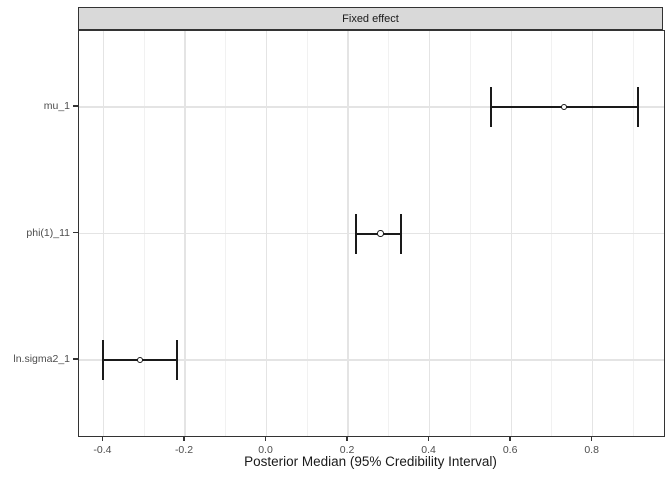  What do you see at coordinates (591, 450) in the screenshot?
I see `x-axis-tick-label: 0.8` at bounding box center [591, 450].